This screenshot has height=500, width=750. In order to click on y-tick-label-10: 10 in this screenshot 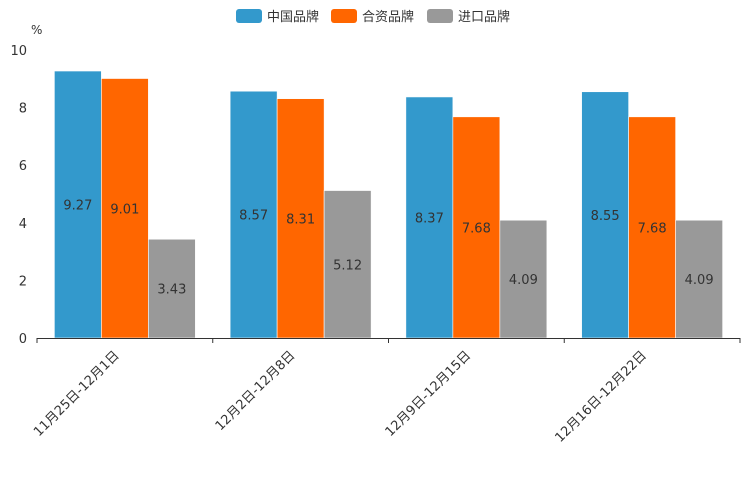, I will do `click(18, 51)`.